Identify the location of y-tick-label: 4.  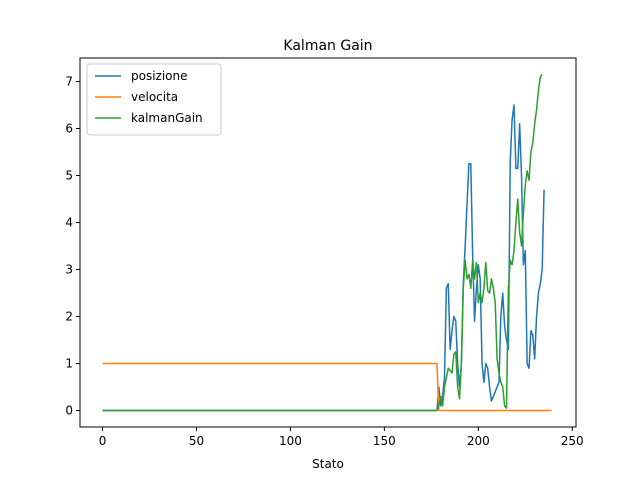
(69, 223).